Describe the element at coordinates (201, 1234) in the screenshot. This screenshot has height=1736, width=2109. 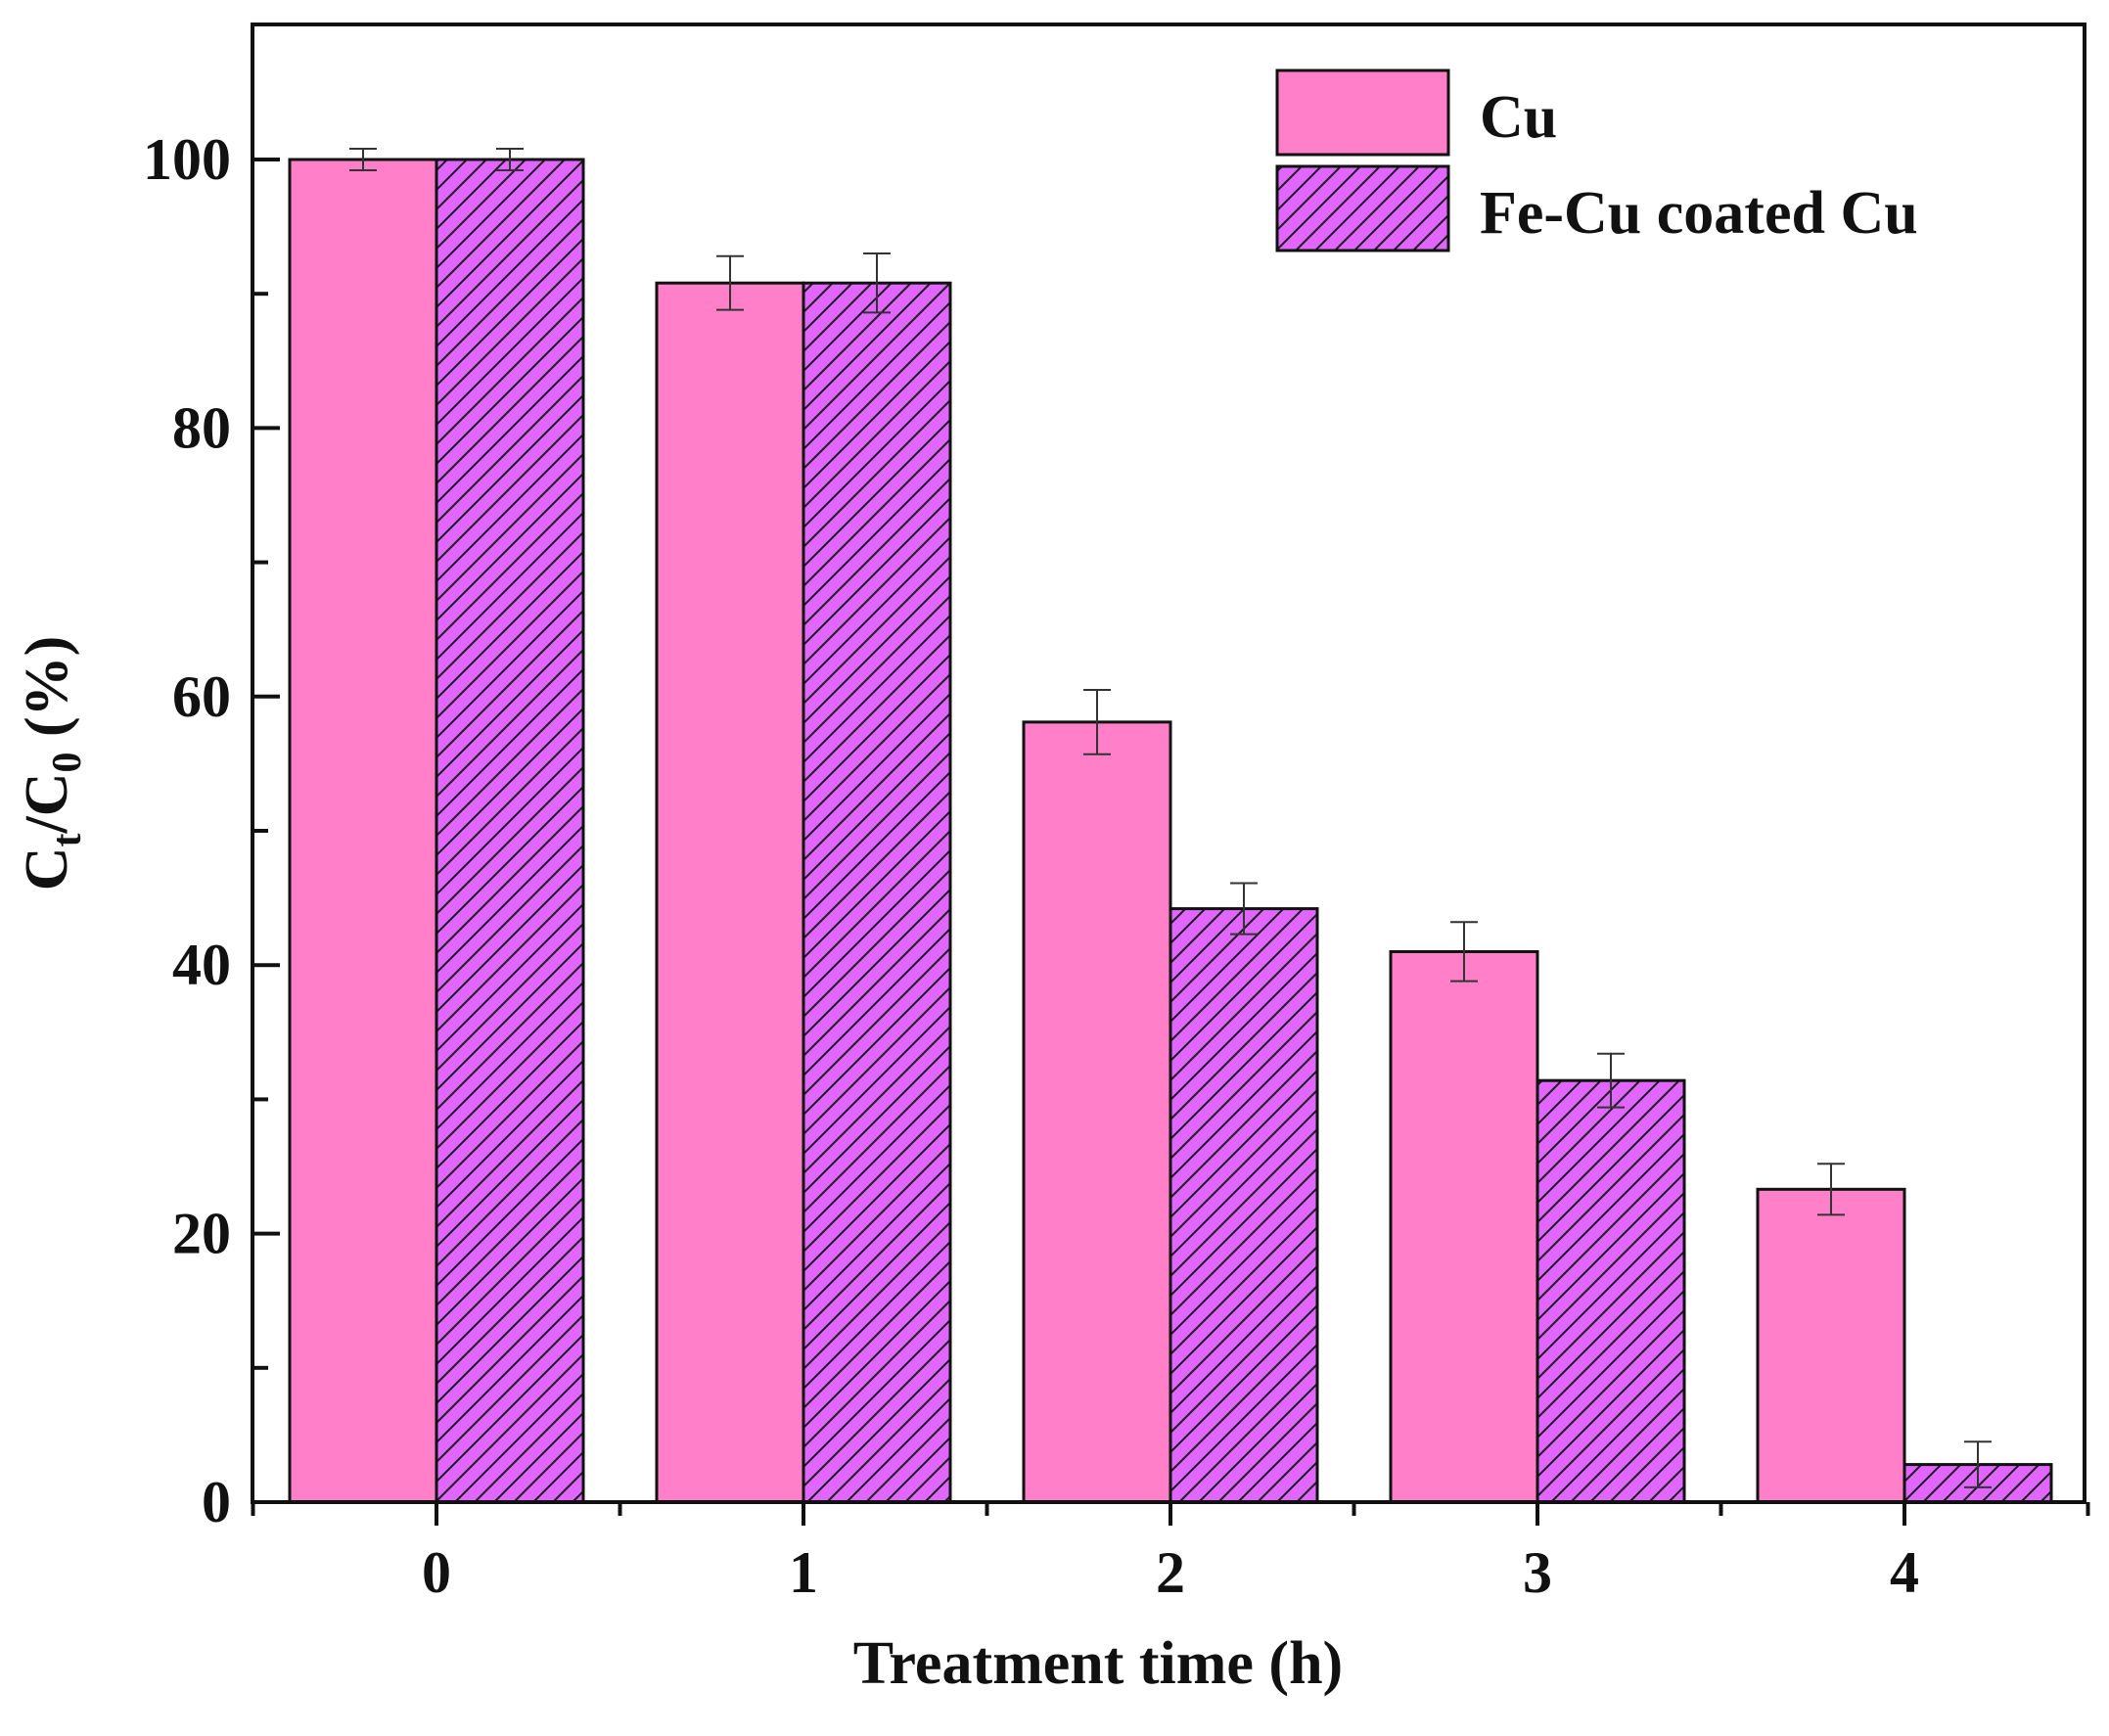
I see `y-tick-label-20: 20` at that location.